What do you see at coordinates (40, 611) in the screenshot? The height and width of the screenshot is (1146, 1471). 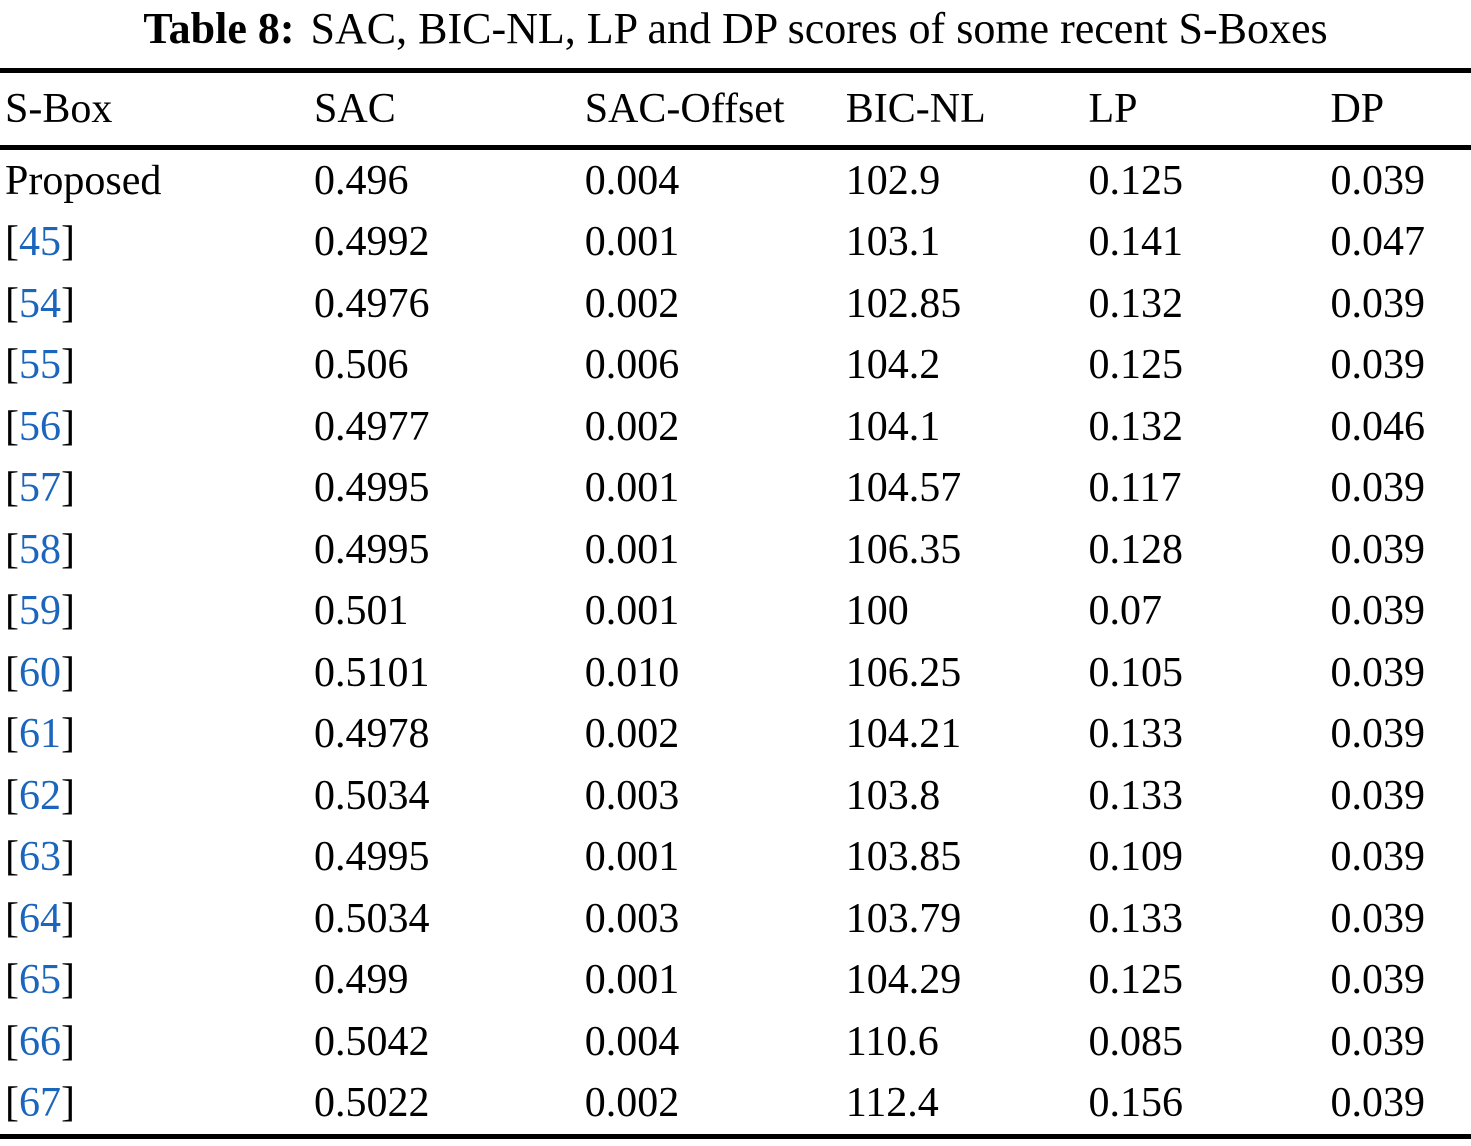 I see `citation-link: 59` at bounding box center [40, 611].